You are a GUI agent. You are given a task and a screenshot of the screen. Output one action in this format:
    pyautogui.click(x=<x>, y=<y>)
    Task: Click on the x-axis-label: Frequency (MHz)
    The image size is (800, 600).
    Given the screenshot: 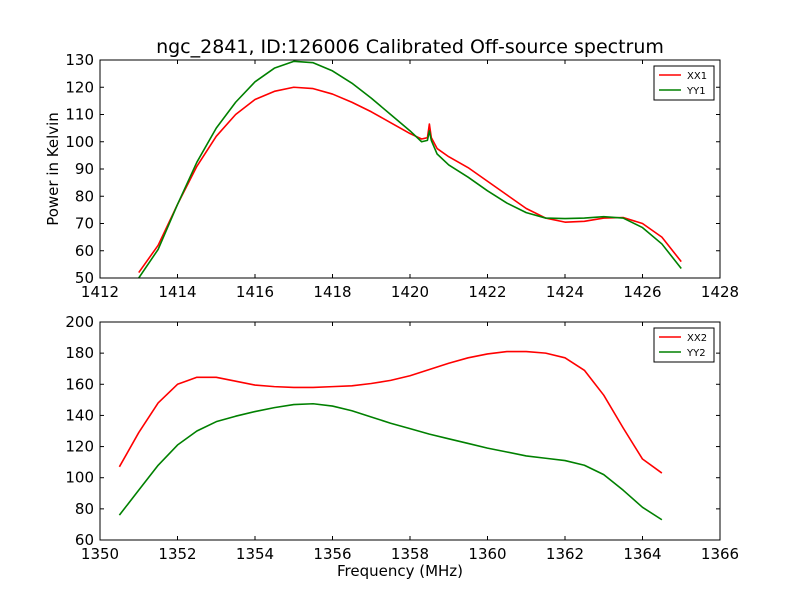 What is the action you would take?
    pyautogui.click(x=400, y=571)
    